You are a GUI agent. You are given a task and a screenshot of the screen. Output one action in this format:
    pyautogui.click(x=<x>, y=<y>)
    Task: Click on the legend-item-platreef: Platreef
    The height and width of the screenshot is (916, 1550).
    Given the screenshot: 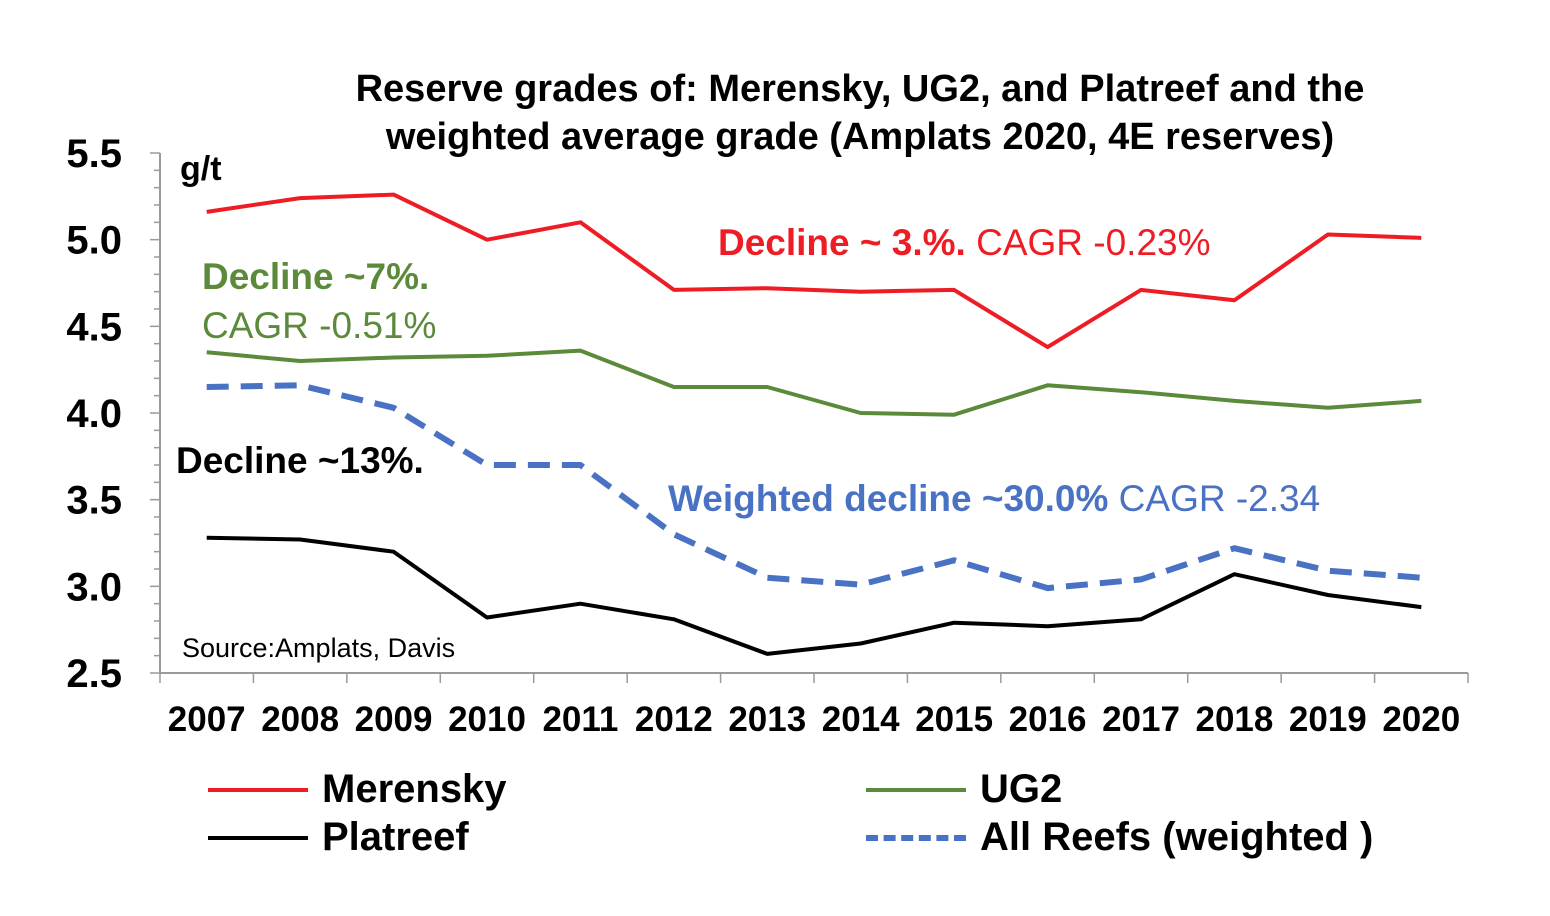 What is the action you would take?
    pyautogui.click(x=338, y=837)
    